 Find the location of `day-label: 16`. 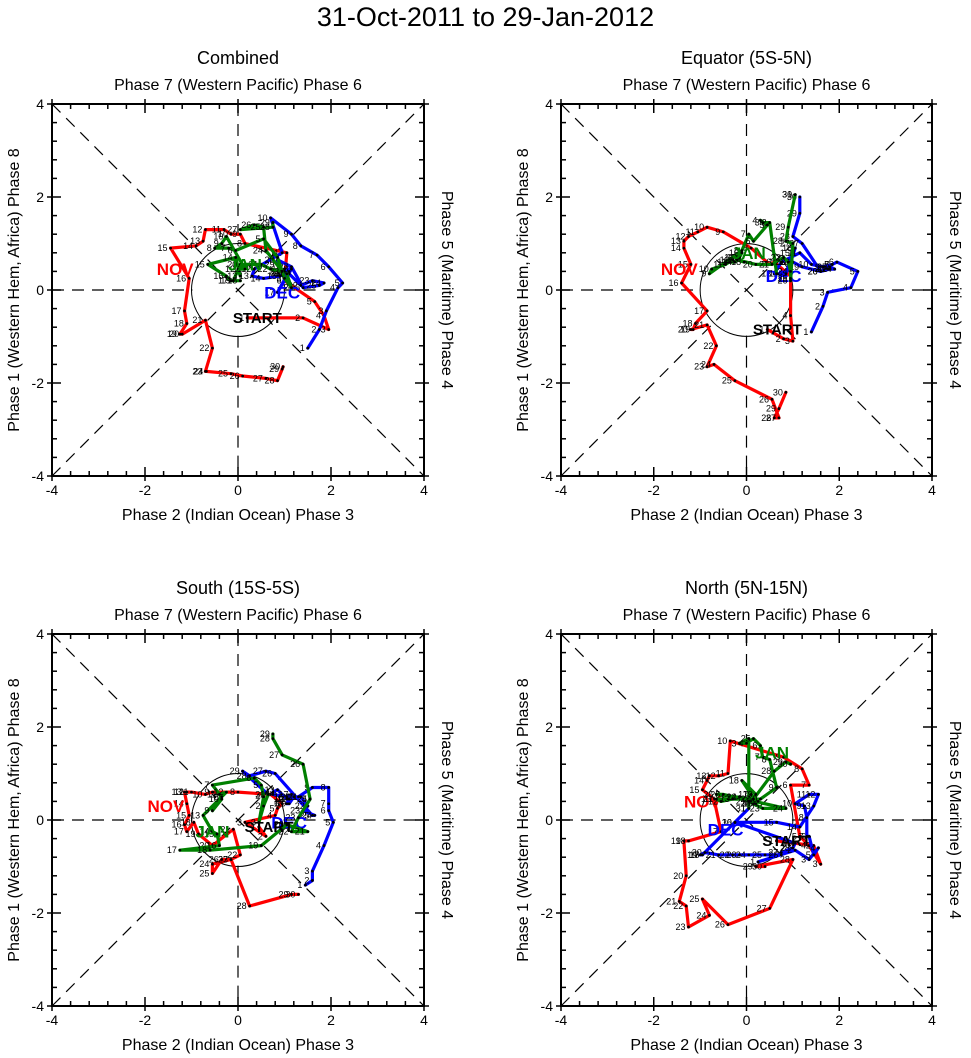

day-label: 16 is located at coordinates (734, 253).